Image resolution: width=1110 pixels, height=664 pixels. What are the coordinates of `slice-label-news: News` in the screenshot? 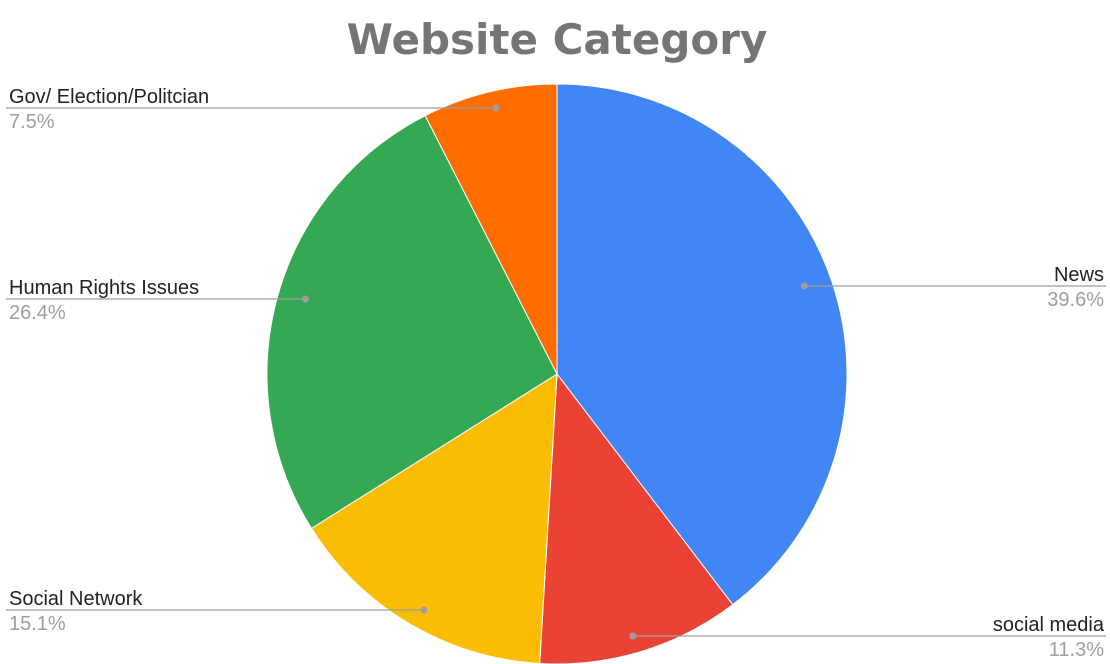 It's located at (1079, 275).